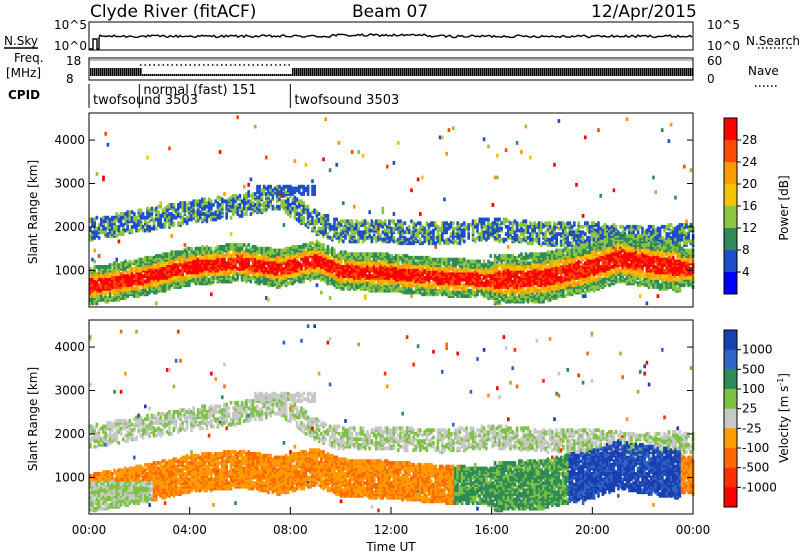  What do you see at coordinates (644, 12) in the screenshot?
I see `date-title: 12/Apr/2015` at bounding box center [644, 12].